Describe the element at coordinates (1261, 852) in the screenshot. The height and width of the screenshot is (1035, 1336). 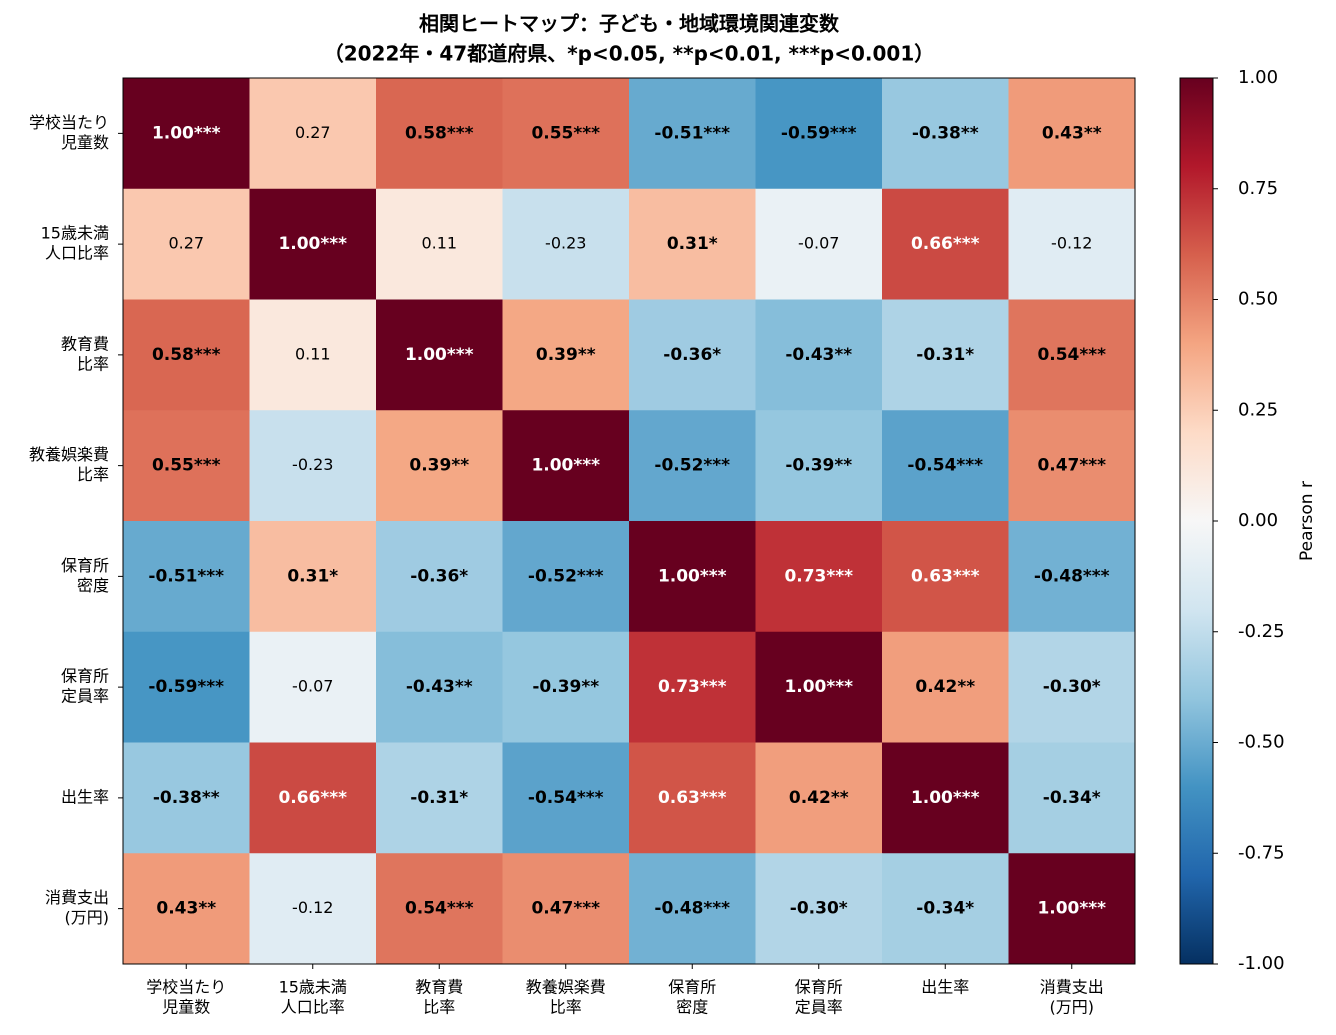
I see `colorbar-tick-label: -0.75` at that location.